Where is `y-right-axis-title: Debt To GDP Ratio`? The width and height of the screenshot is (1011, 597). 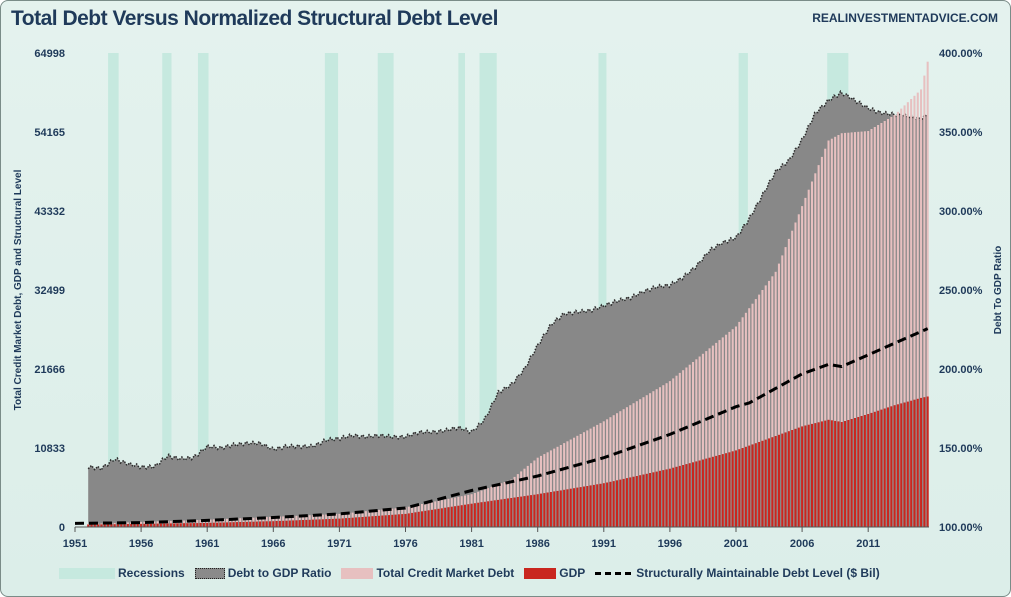
y-right-axis-title: Debt To GDP Ratio is located at coordinates (998, 290).